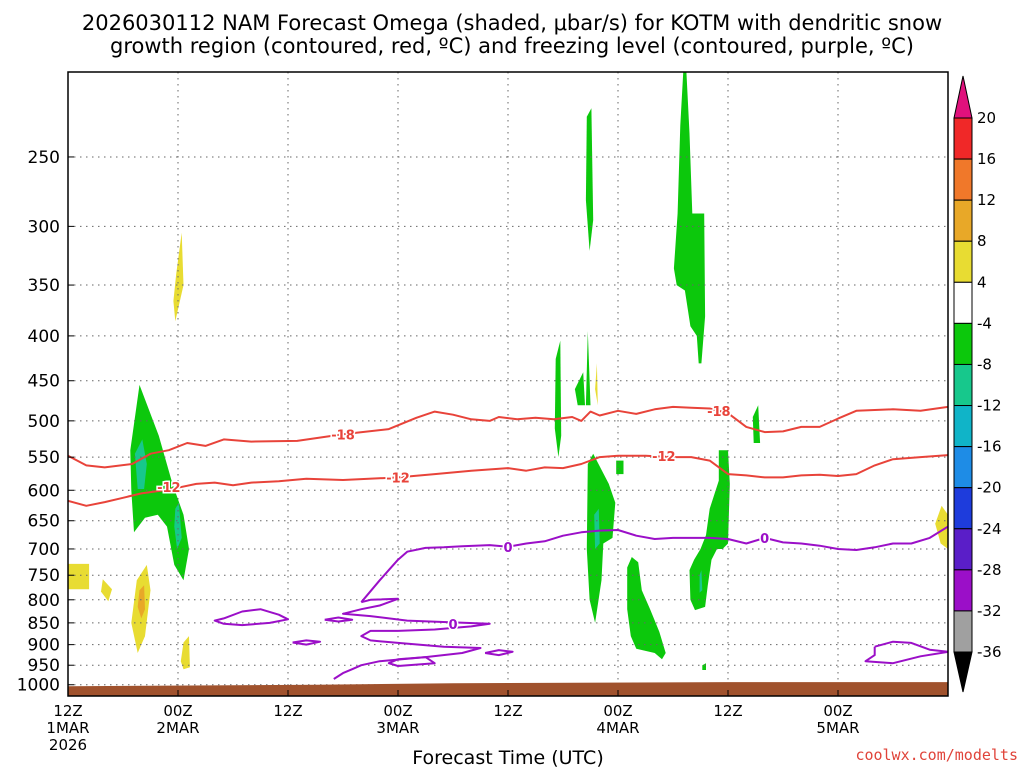 The width and height of the screenshot is (1024, 768). Describe the element at coordinates (977, 384) in the screenshot. I see `colorbar: 20 16 12 8 4 -4 -8 -12 -16 -20 -24 -28 -32 -36` at that location.